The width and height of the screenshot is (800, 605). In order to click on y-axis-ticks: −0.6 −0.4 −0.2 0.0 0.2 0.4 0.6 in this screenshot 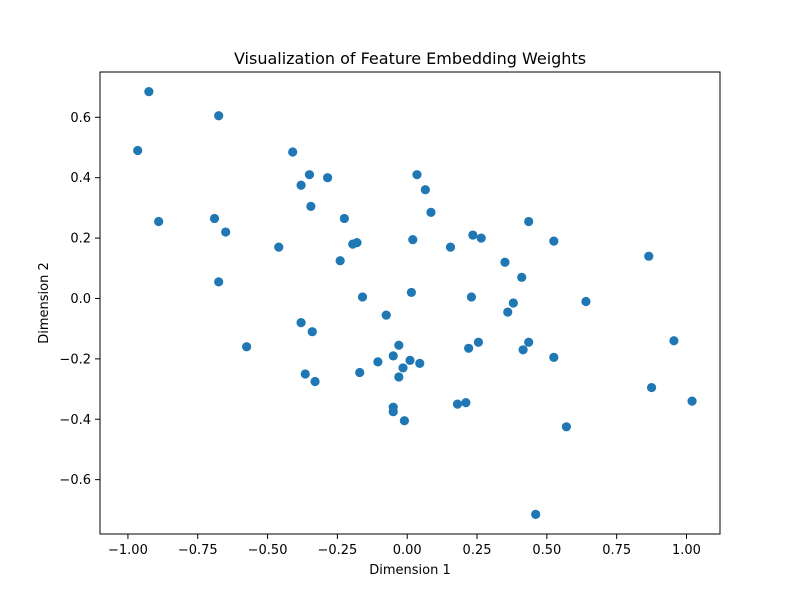, I will do `click(79, 299)`.